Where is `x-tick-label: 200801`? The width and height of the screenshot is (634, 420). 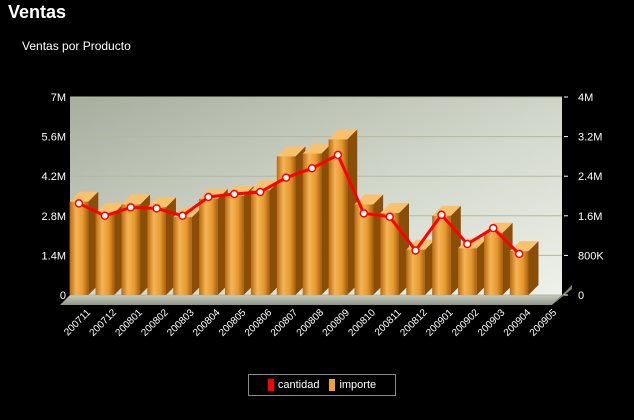
x-tick-label: 200801 is located at coordinates (129, 323).